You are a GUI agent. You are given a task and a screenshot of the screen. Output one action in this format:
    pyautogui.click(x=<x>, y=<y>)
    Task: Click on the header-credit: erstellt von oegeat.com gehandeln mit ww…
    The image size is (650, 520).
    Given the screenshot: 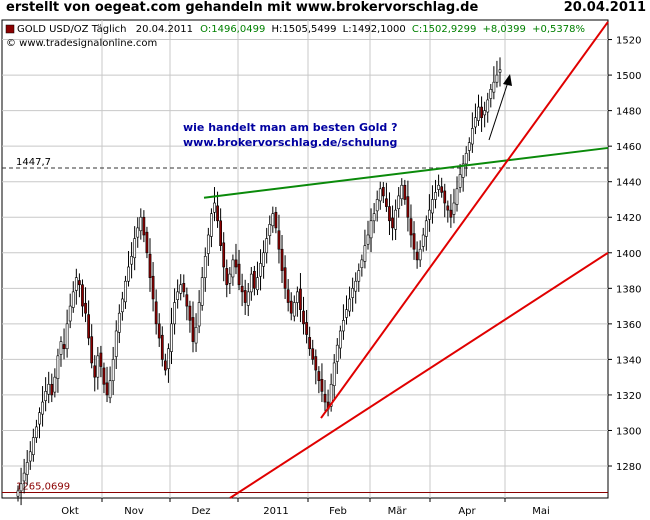 What is the action you would take?
    pyautogui.click(x=242, y=7)
    